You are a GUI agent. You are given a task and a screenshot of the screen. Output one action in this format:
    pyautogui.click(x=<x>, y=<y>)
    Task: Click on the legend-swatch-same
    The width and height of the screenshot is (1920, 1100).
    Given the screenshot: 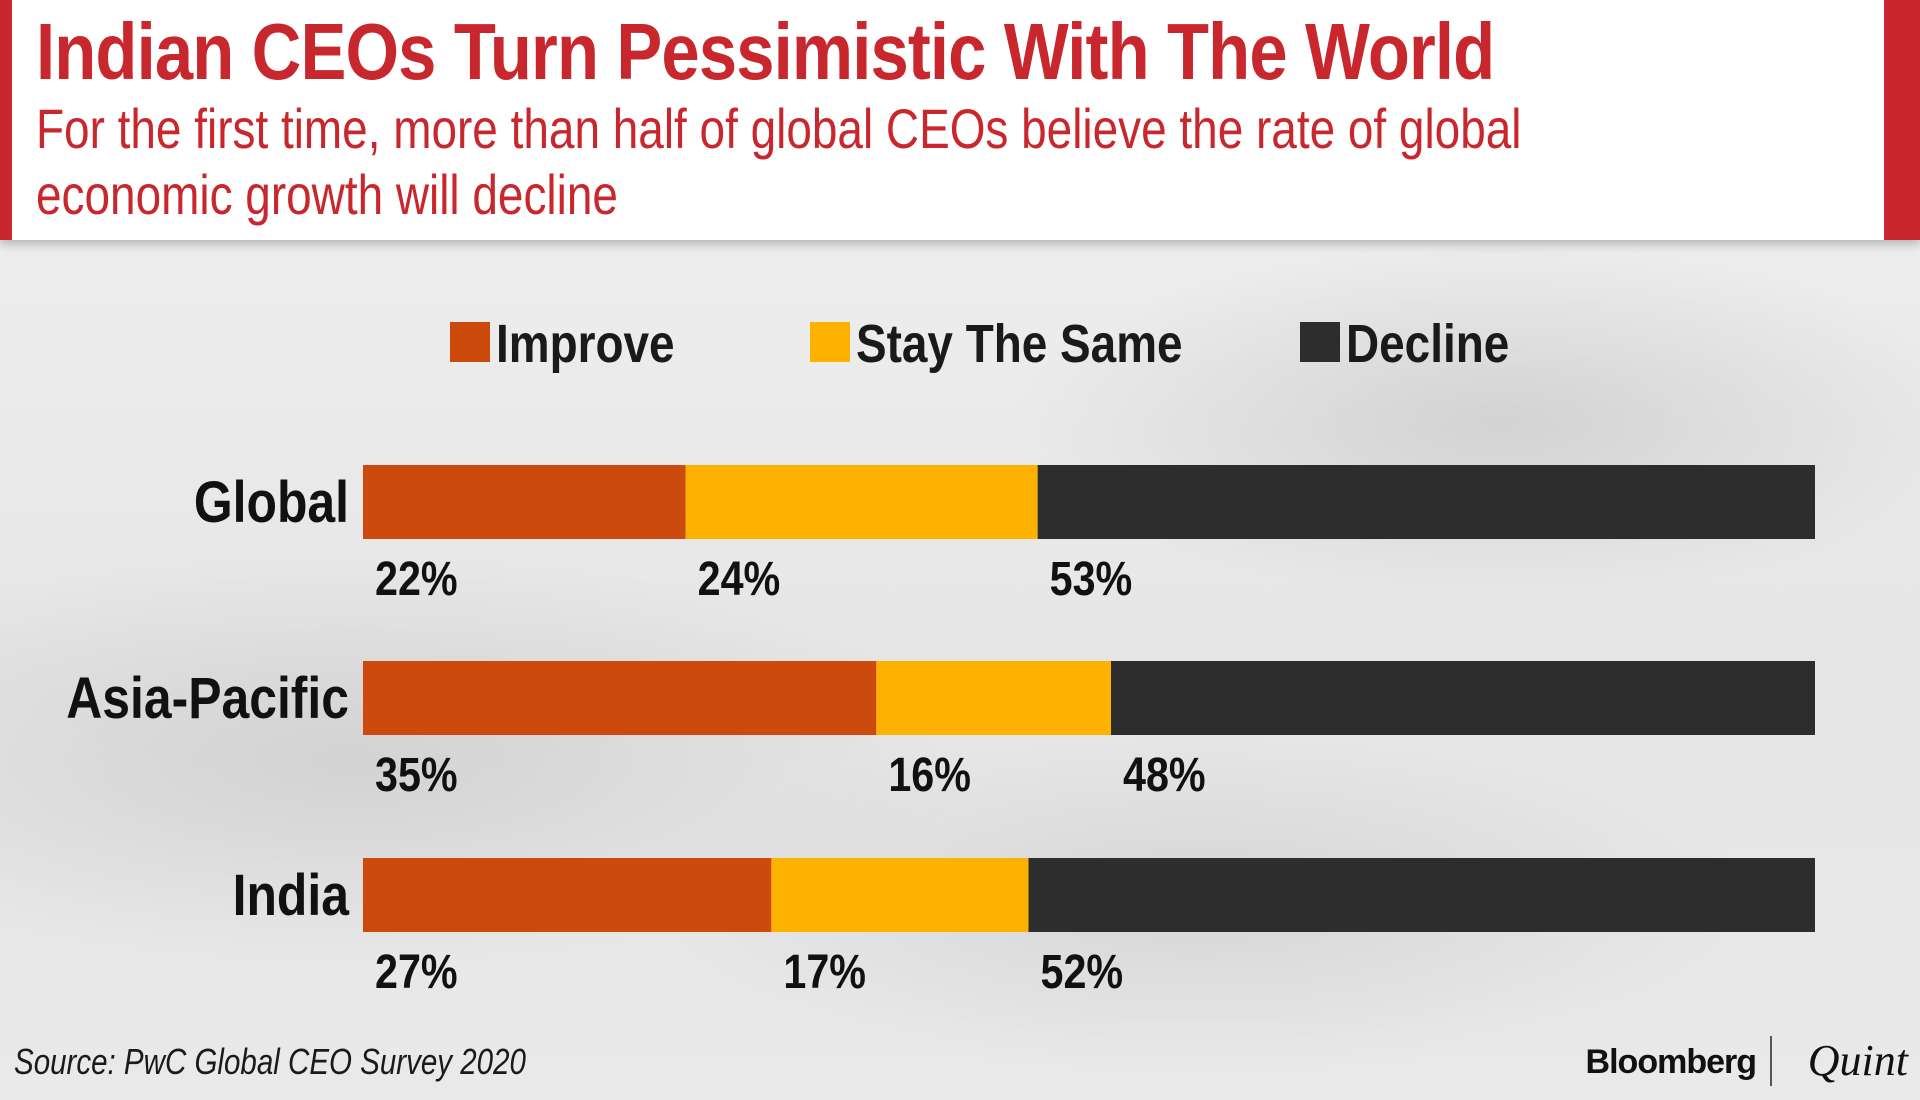 What is the action you would take?
    pyautogui.click(x=830, y=342)
    